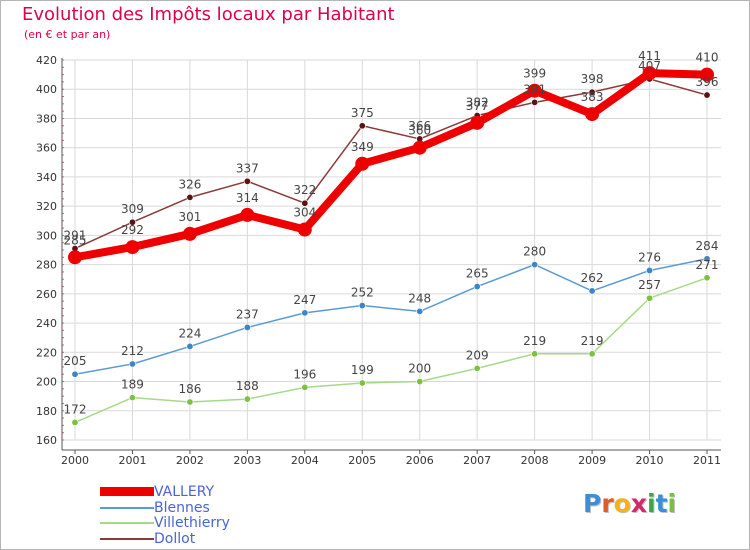  I want to click on data-label-blennes: 280, so click(534, 252).